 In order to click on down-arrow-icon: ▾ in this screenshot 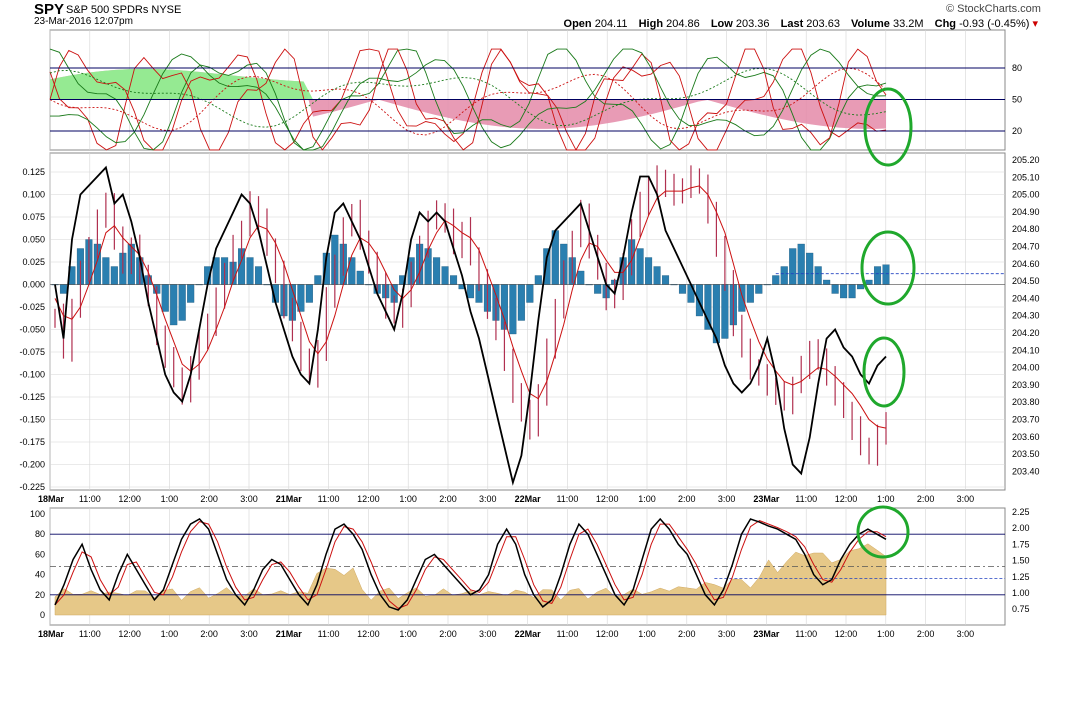, I will do `click(1035, 24)`.